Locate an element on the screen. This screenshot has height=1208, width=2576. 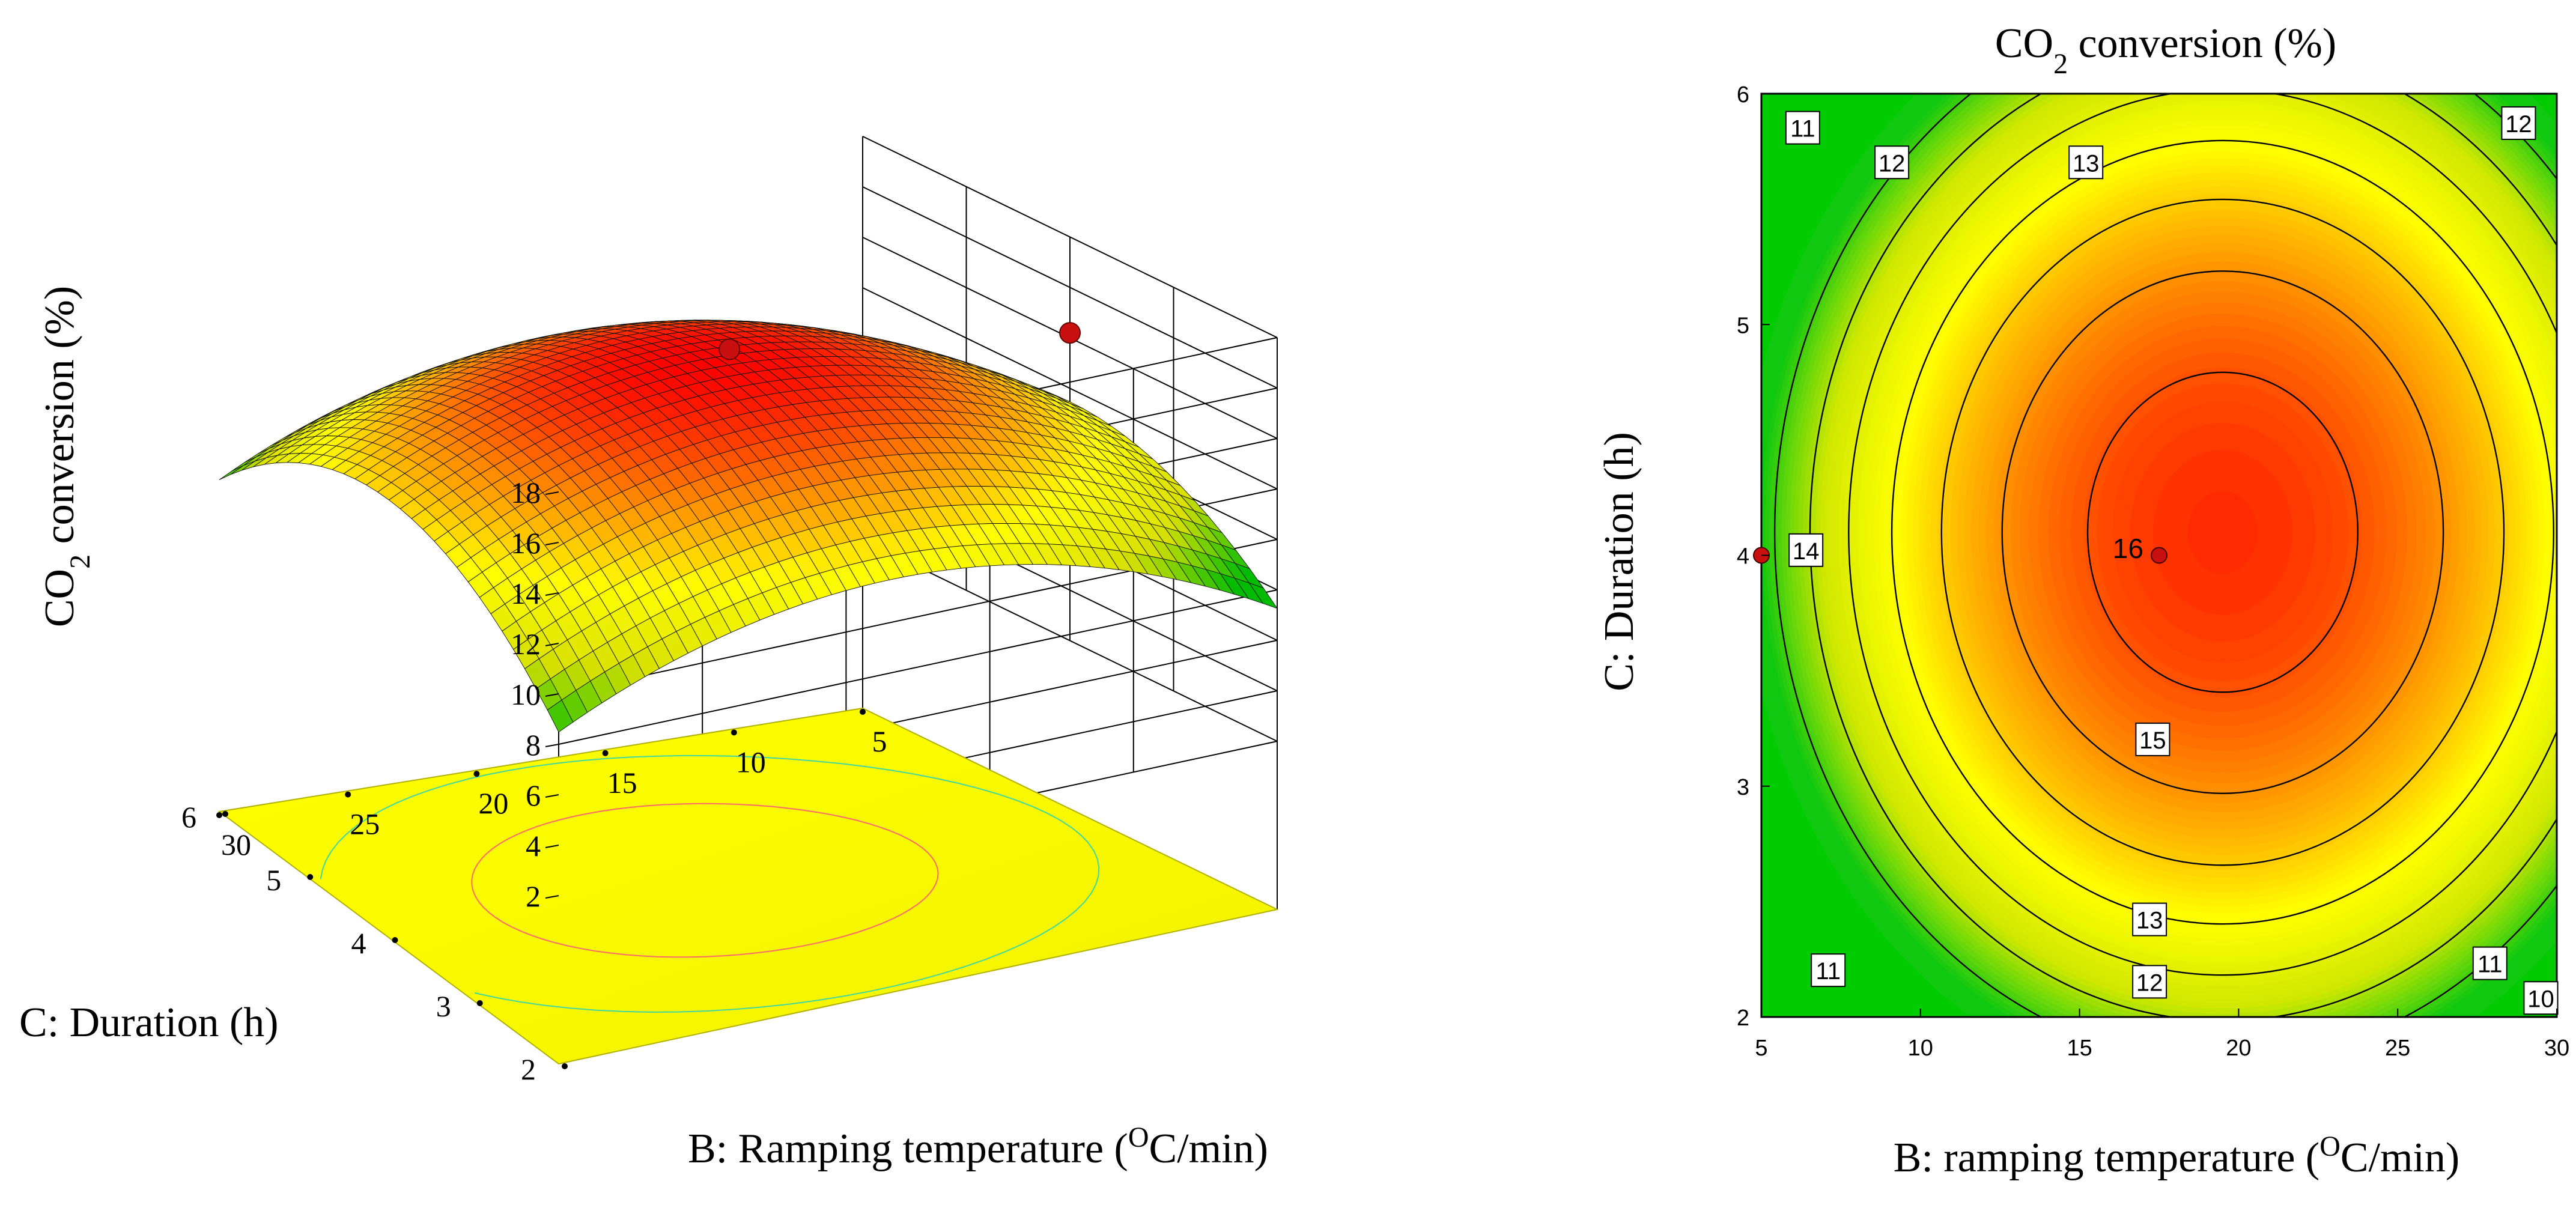
c-axis-label: C: Duration (h) is located at coordinates (149, 1023).